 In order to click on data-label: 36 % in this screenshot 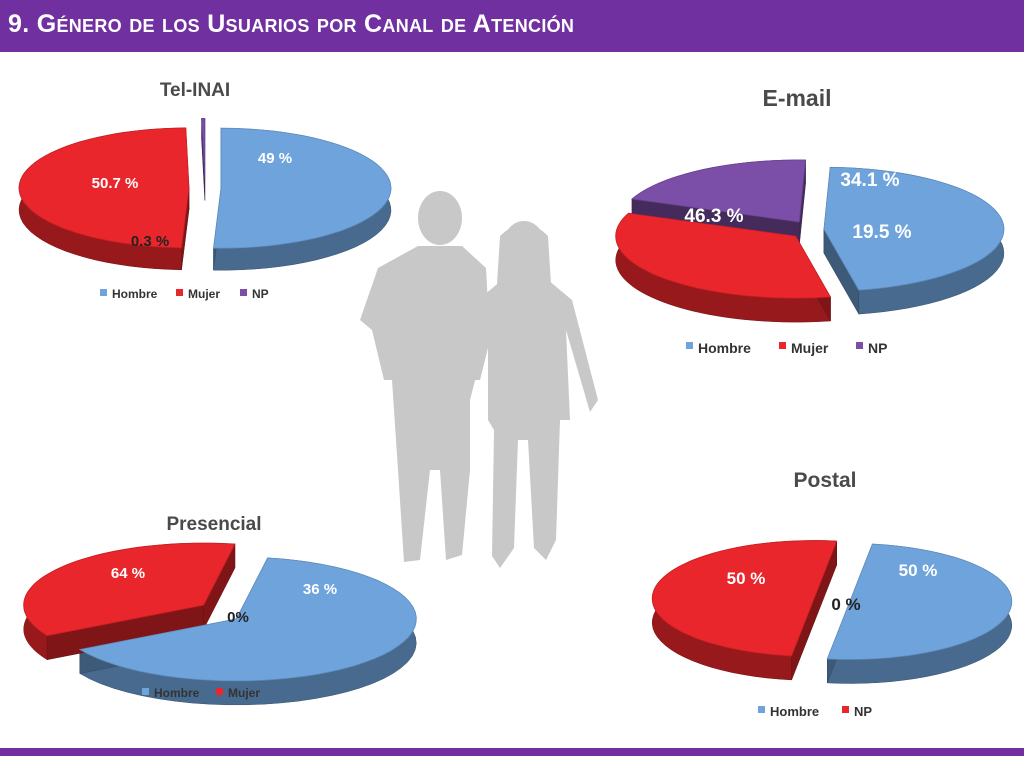, I will do `click(320, 589)`.